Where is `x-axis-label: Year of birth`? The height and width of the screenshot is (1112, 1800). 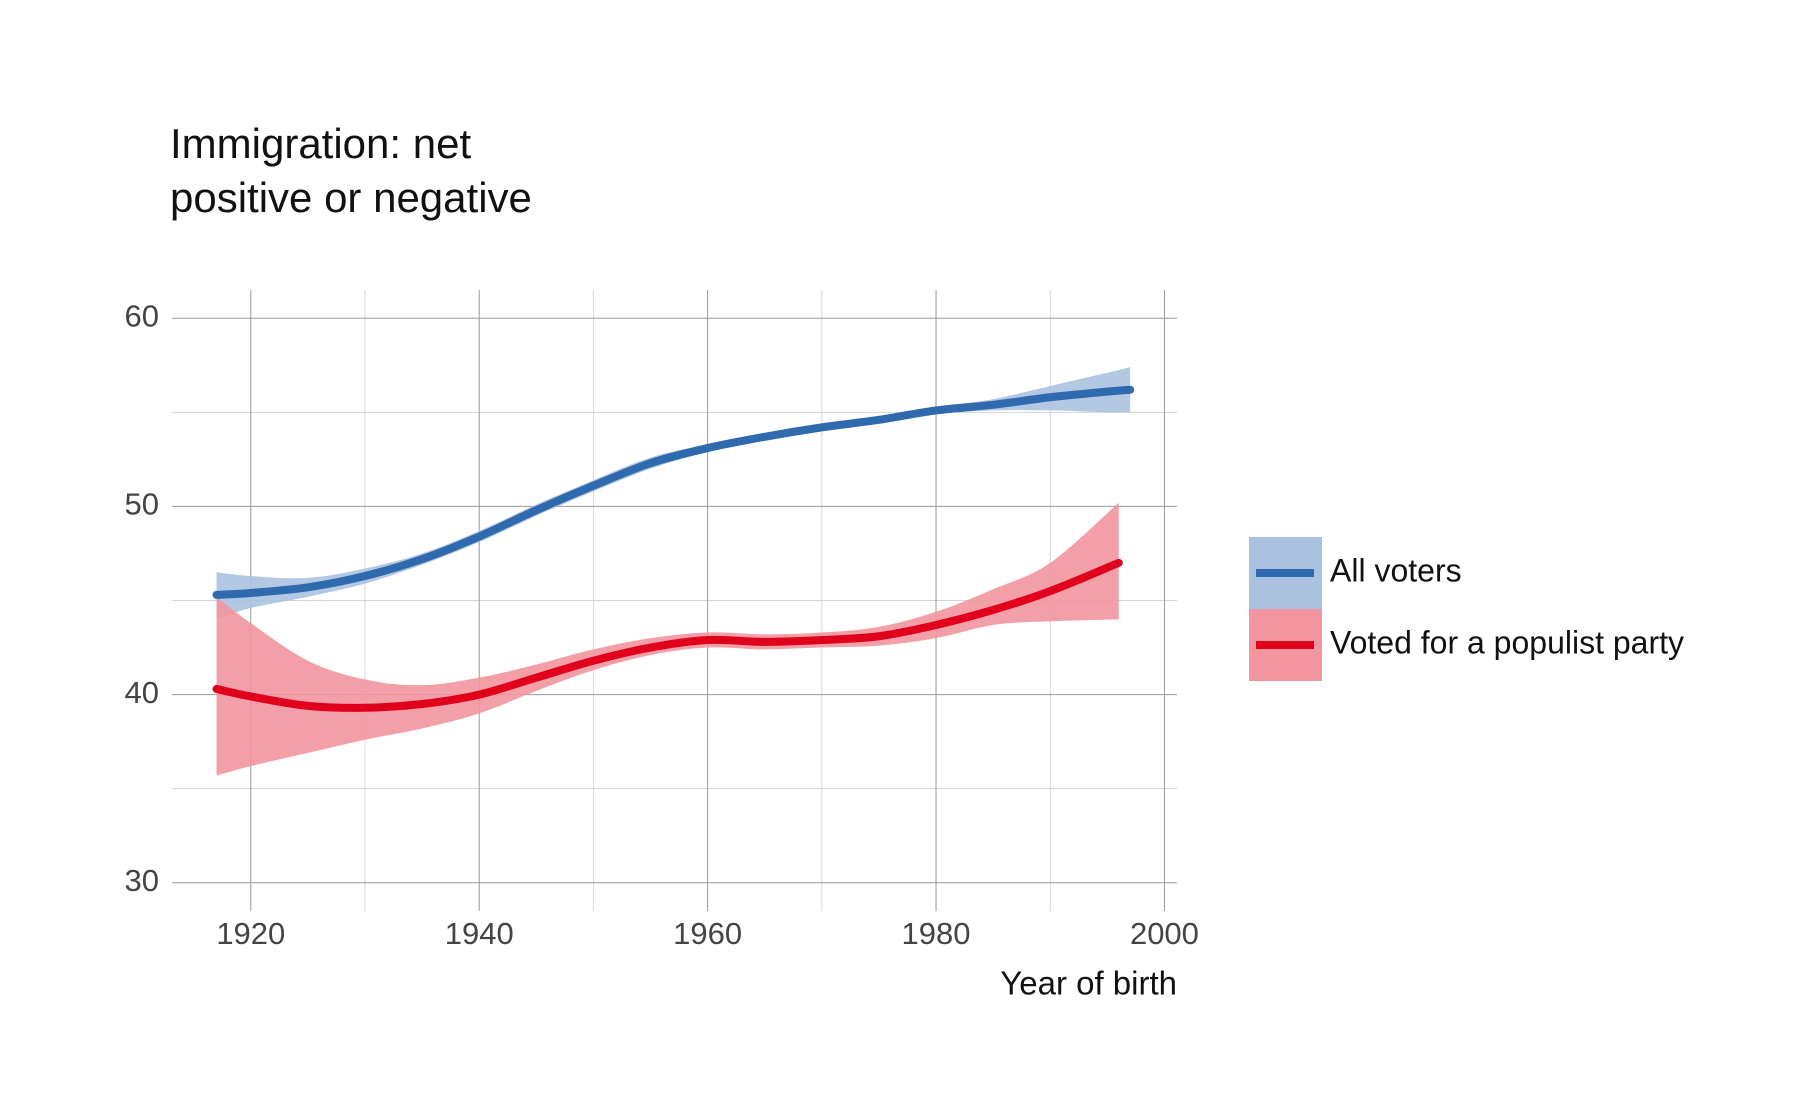
x-axis-label: Year of birth is located at coordinates (1088, 983).